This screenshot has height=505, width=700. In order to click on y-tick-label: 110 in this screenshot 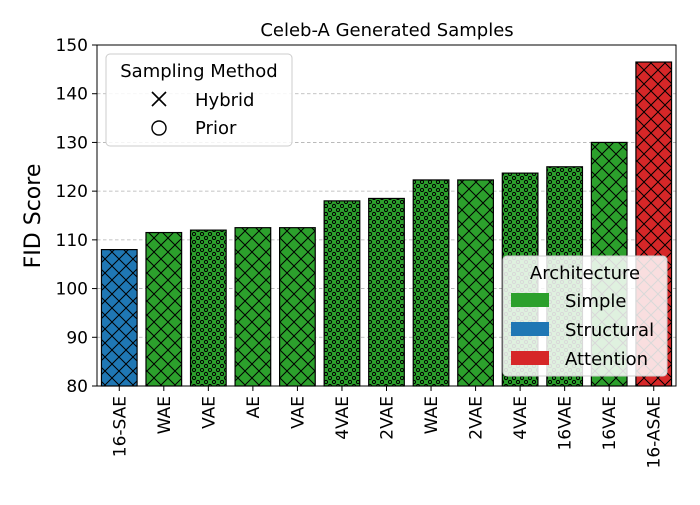, I will do `click(72, 241)`.